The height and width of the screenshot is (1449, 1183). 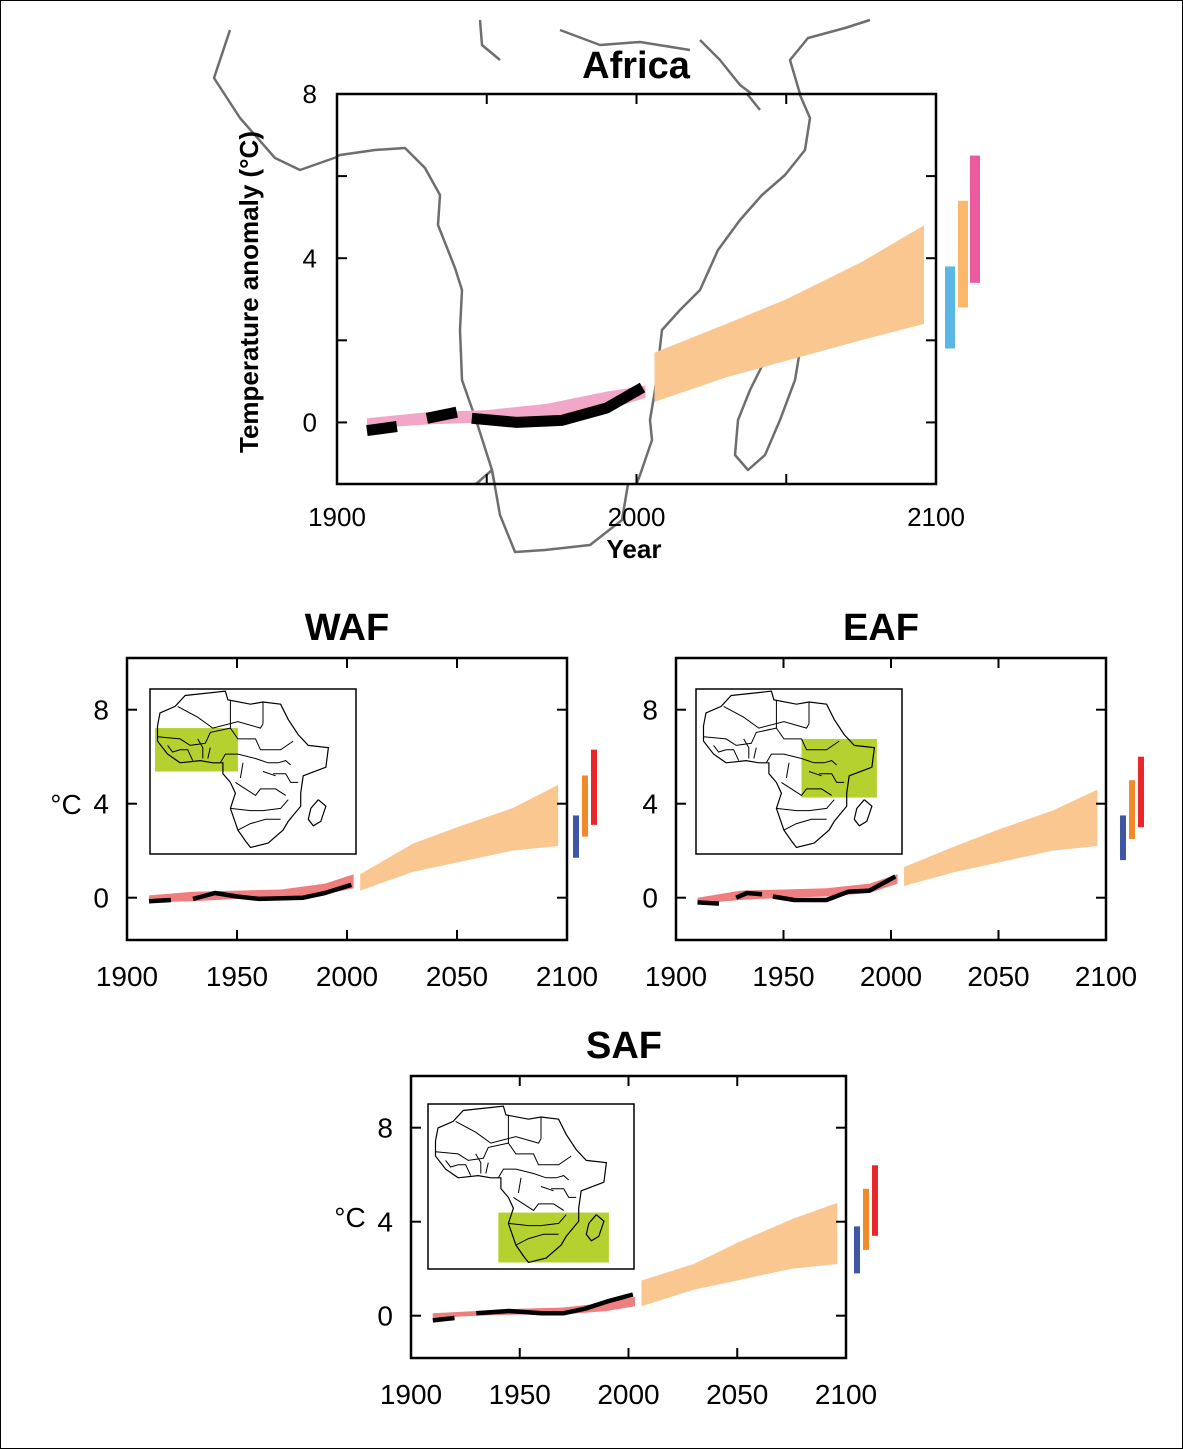 I want to click on chart-title-saf: SAF, so click(x=624, y=1046).